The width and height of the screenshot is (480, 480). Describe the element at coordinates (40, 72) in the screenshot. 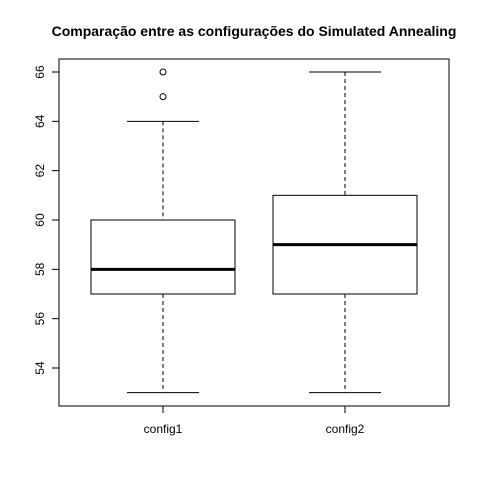

I see `y-tick-label: 66` at that location.